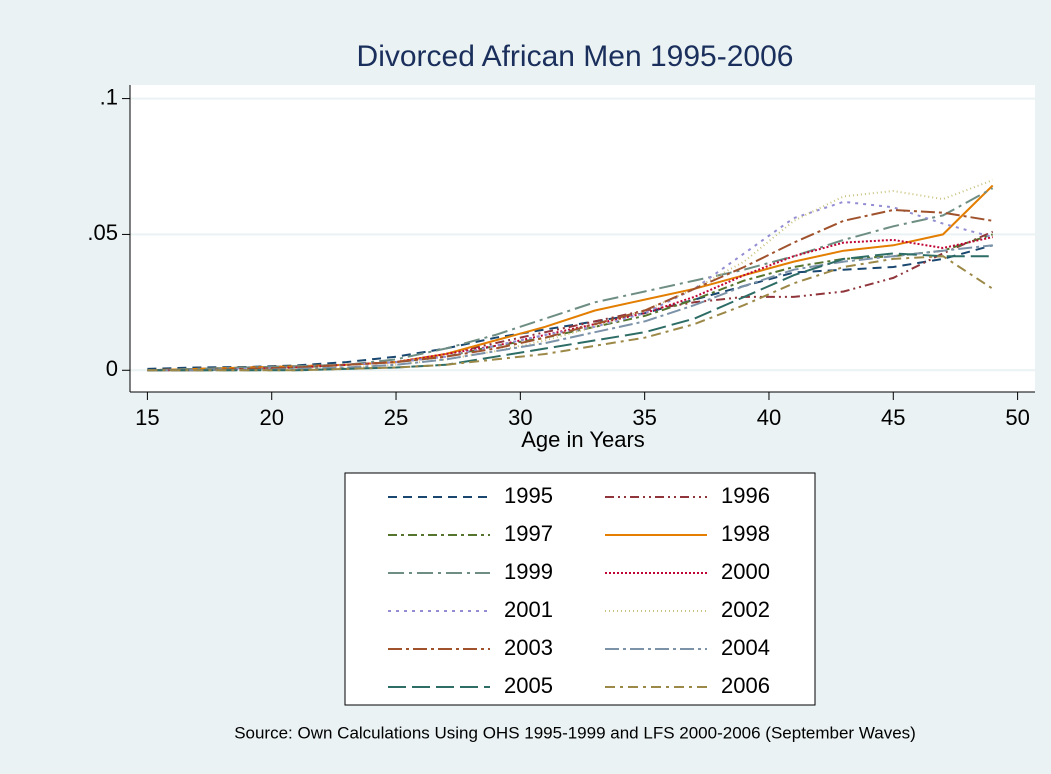 Image resolution: width=1051 pixels, height=774 pixels. I want to click on legend-label: 1997, so click(528, 533).